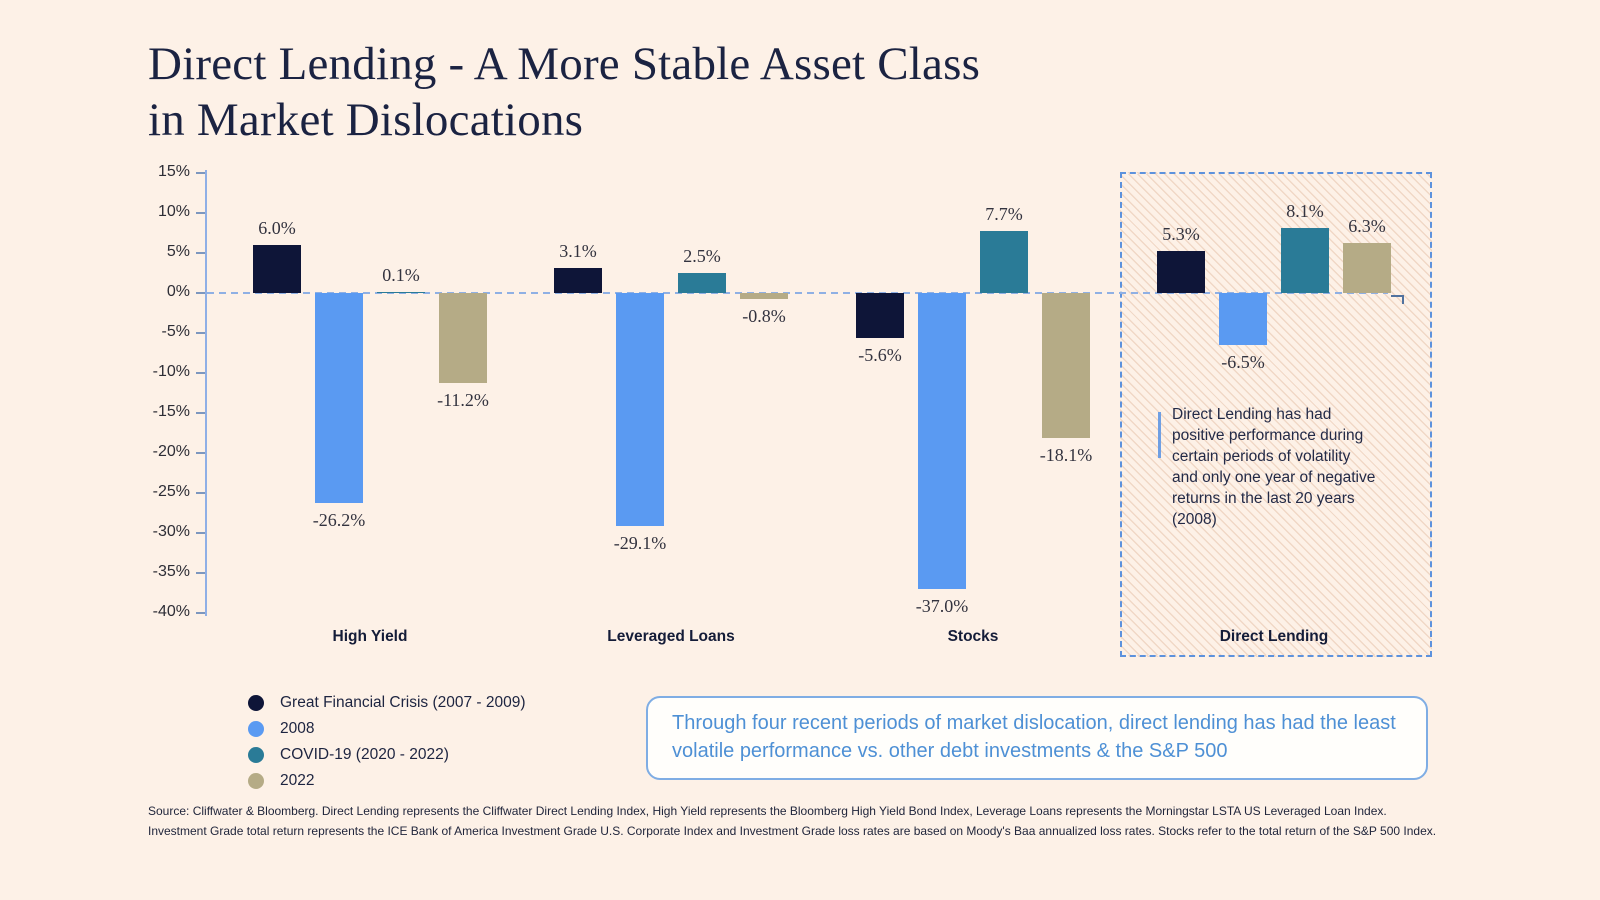 This screenshot has height=900, width=1600. What do you see at coordinates (171, 531) in the screenshot?
I see `y-axis-tick-label: -30%` at bounding box center [171, 531].